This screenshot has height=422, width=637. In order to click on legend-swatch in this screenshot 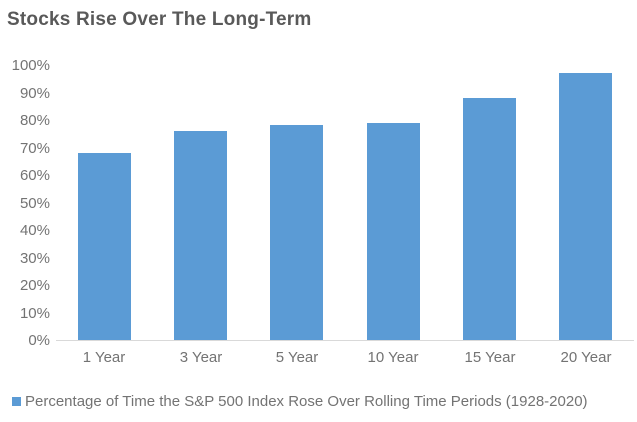, I will do `click(16, 401)`.